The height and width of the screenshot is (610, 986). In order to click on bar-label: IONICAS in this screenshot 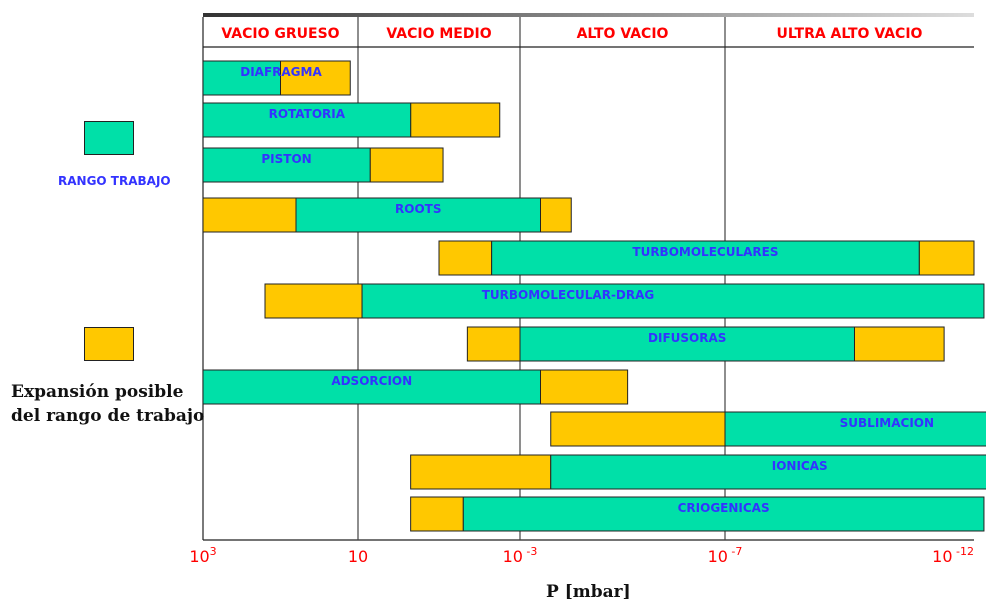, I will do `click(800, 466)`.